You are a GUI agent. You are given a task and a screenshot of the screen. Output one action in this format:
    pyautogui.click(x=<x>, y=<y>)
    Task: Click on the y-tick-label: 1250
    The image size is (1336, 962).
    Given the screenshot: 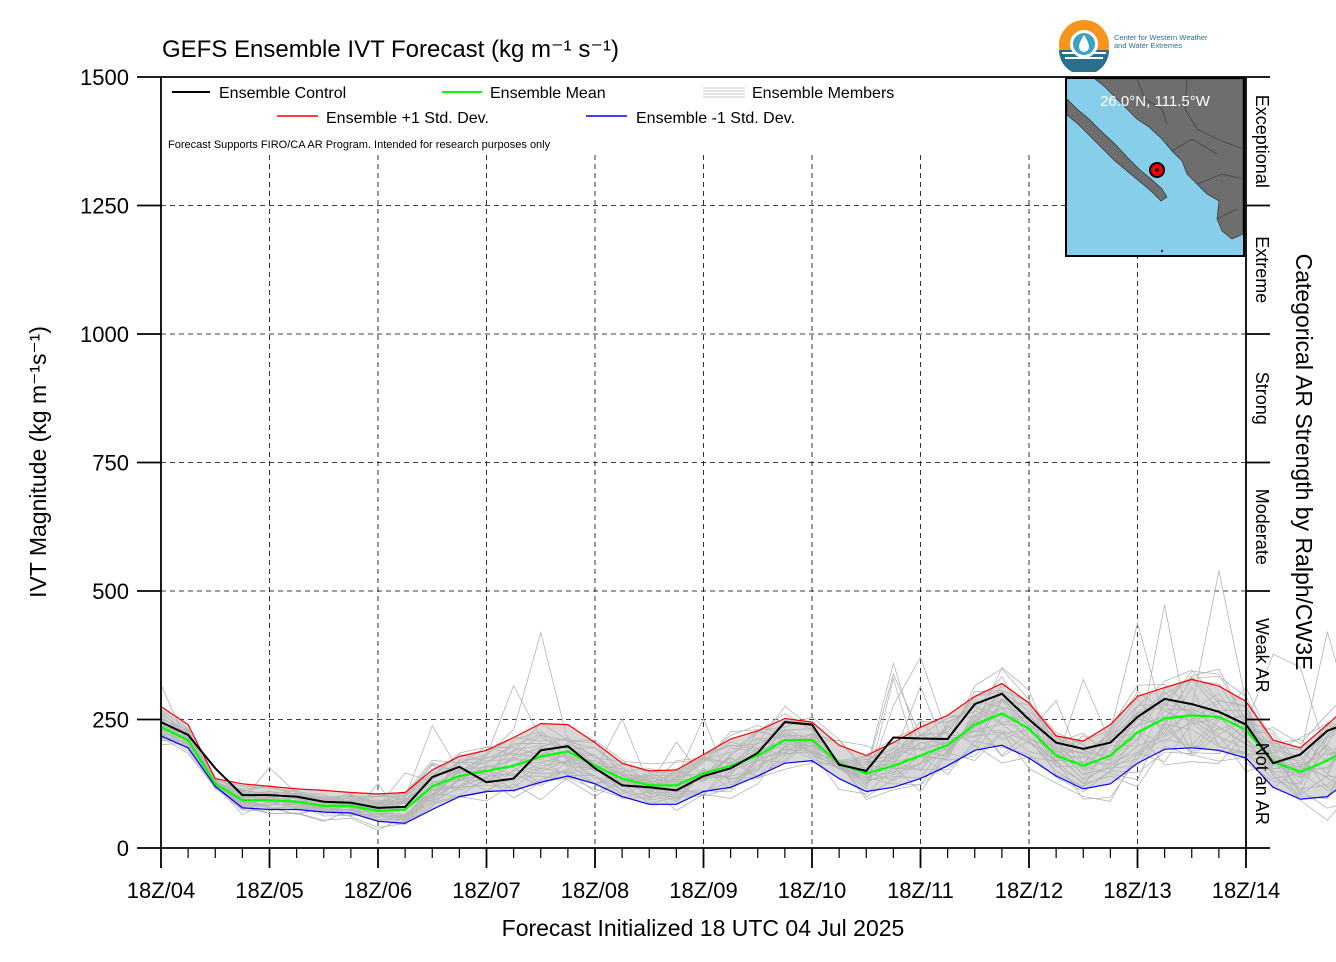 What is the action you would take?
    pyautogui.click(x=104, y=206)
    